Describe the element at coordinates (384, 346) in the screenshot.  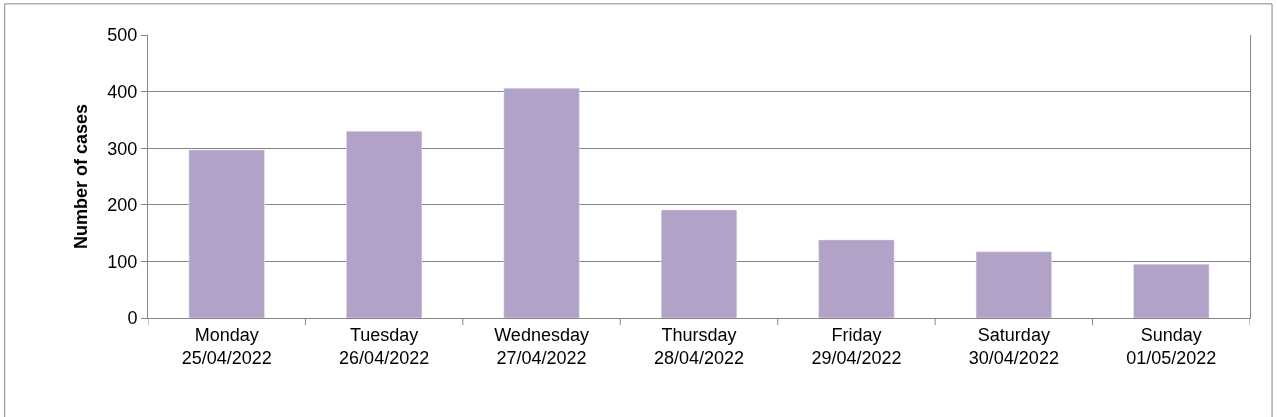
I see `x-tick-label: Tuesday 26/04/2022` at that location.